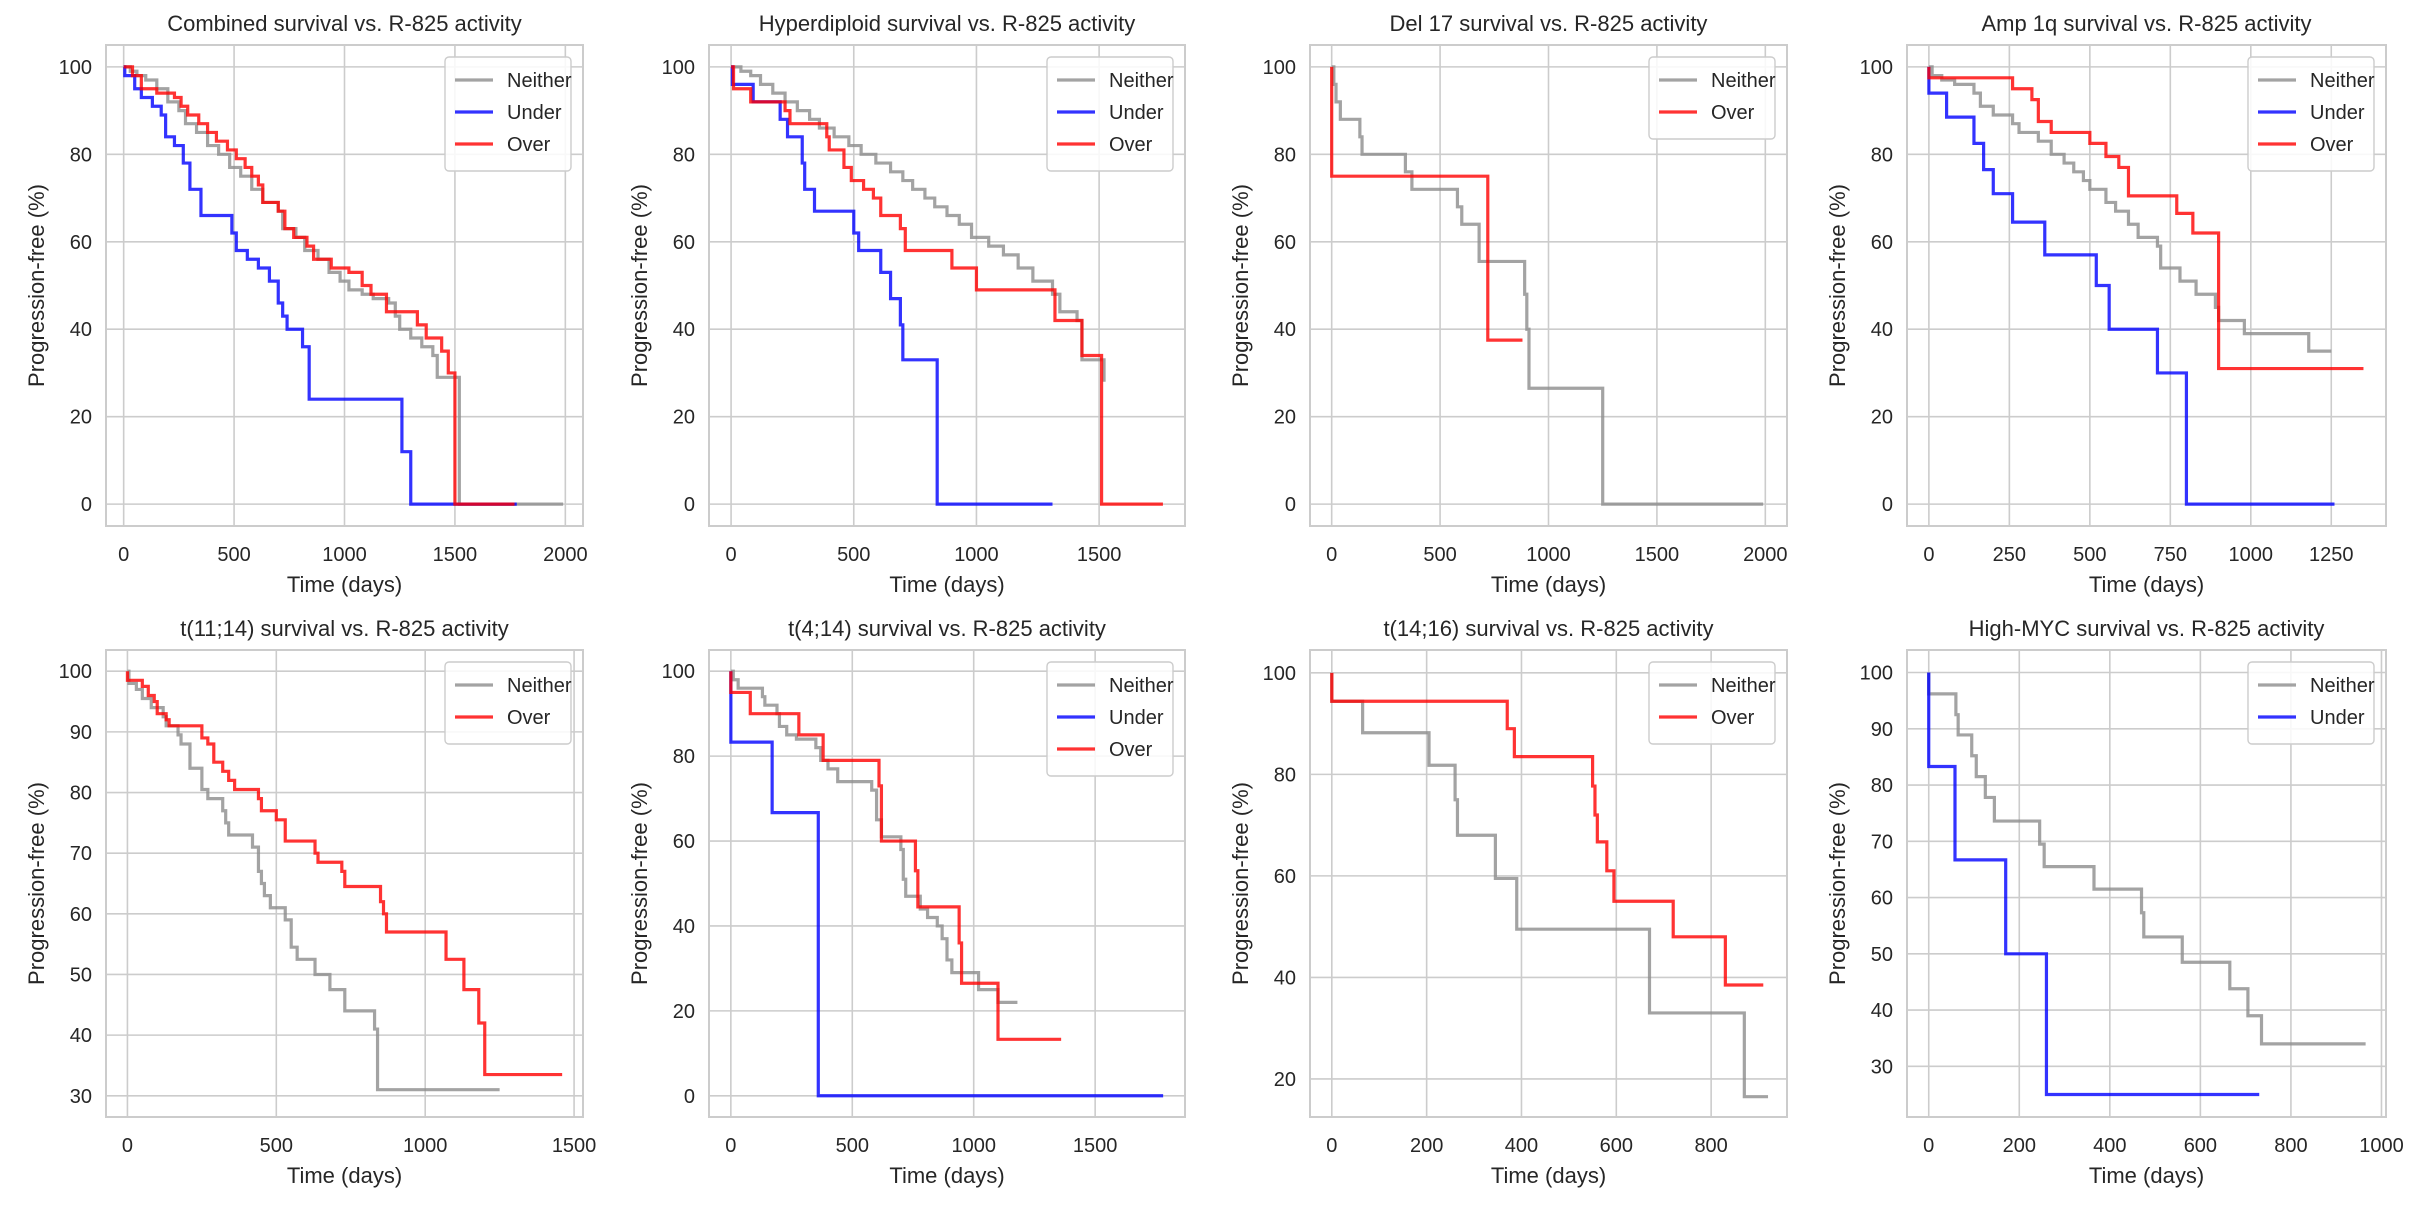 The height and width of the screenshot is (1218, 2418). I want to click on chart-title: Combined survival vs. R-825 activity, so click(344, 23).